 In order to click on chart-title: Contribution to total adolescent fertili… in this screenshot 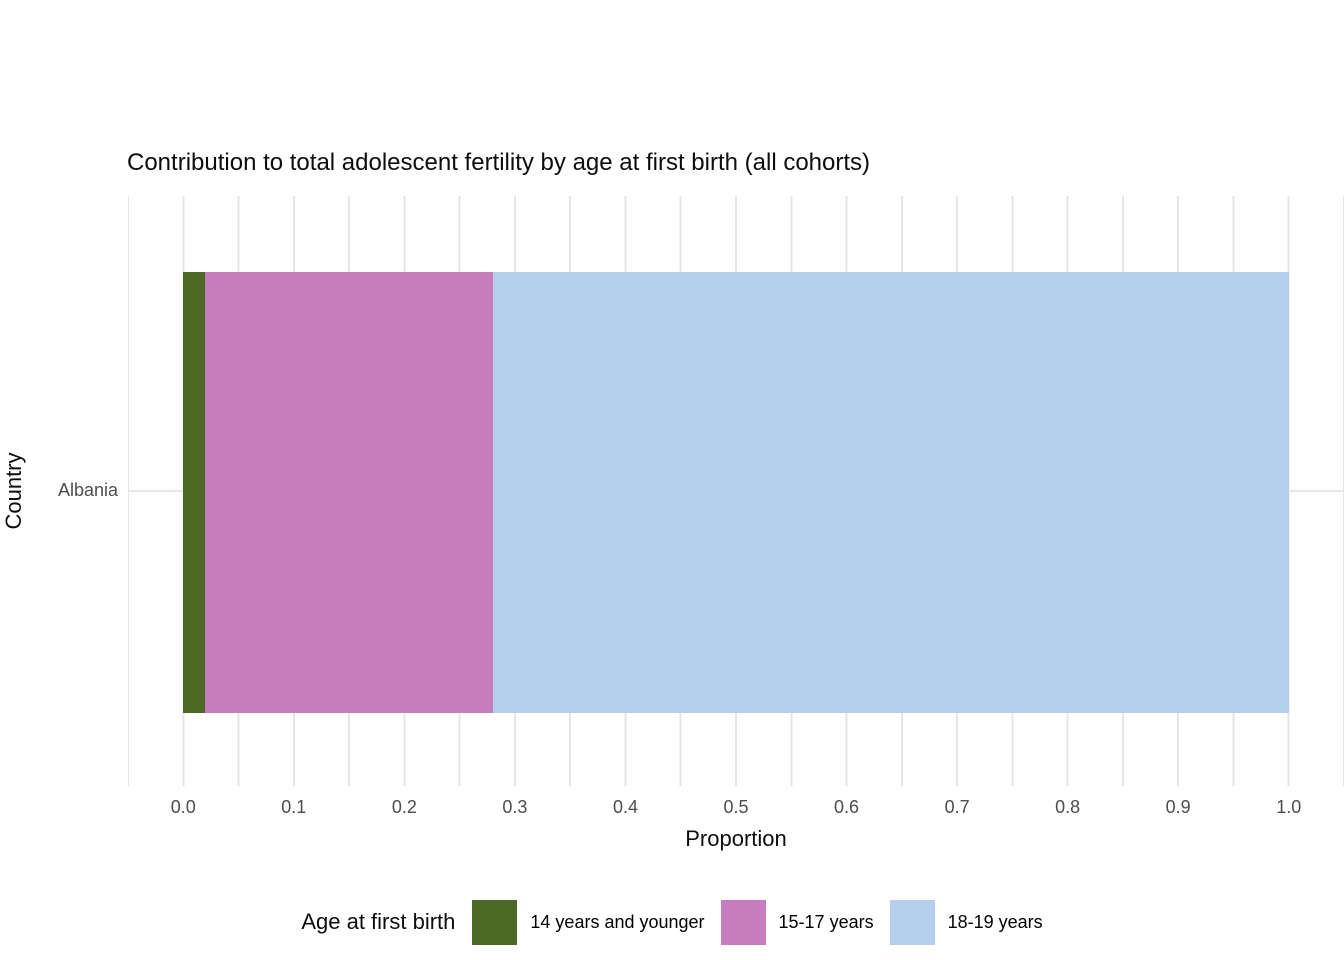, I will do `click(499, 162)`.